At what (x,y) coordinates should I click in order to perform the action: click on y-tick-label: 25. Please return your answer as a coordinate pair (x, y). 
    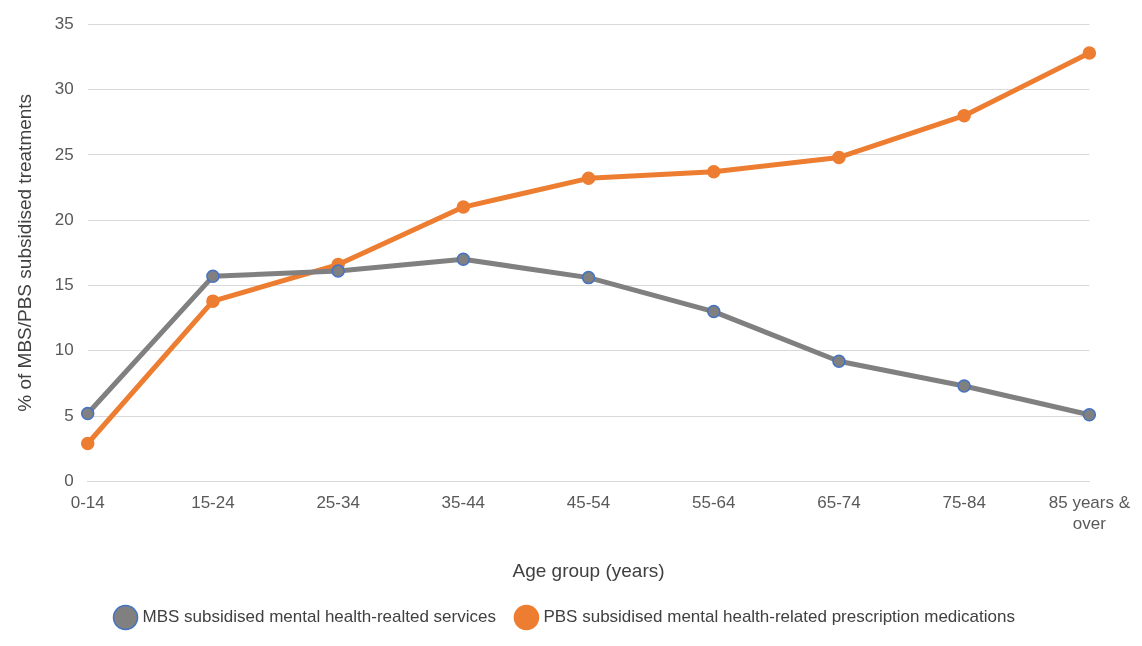
    Looking at the image, I should click on (64, 154).